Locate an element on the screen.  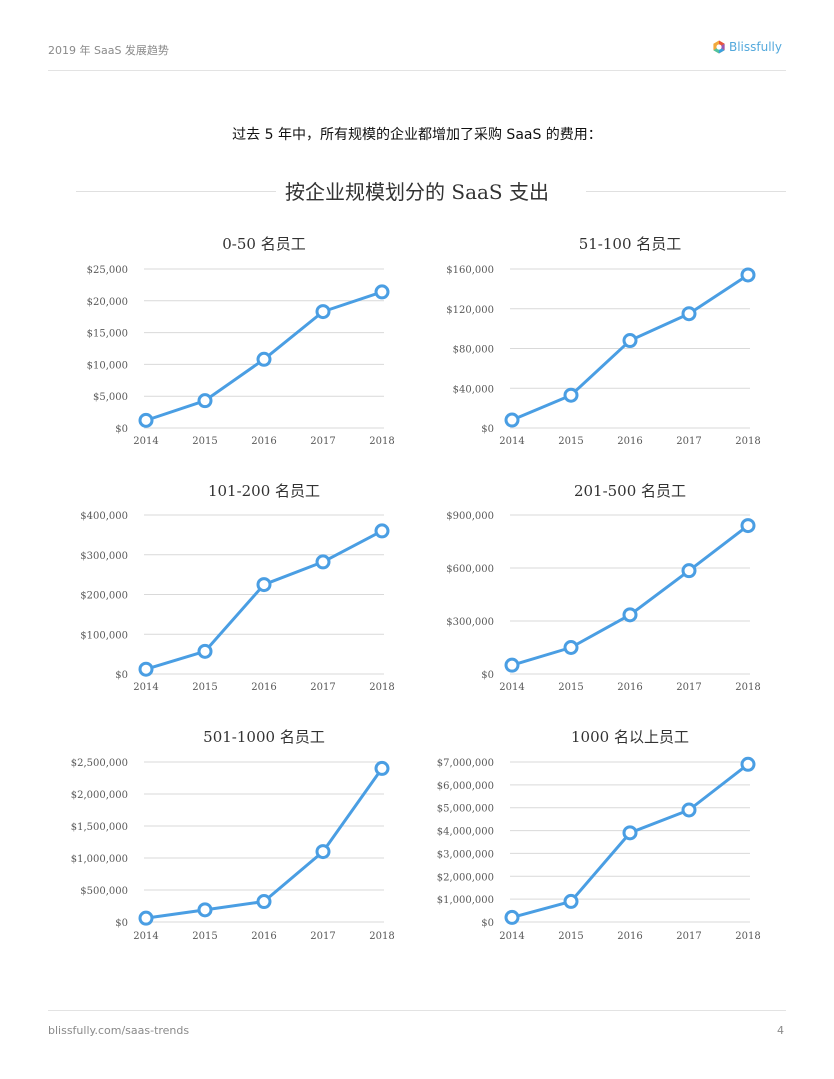
chart-3-x-tick-label: 2017 is located at coordinates (322, 687).